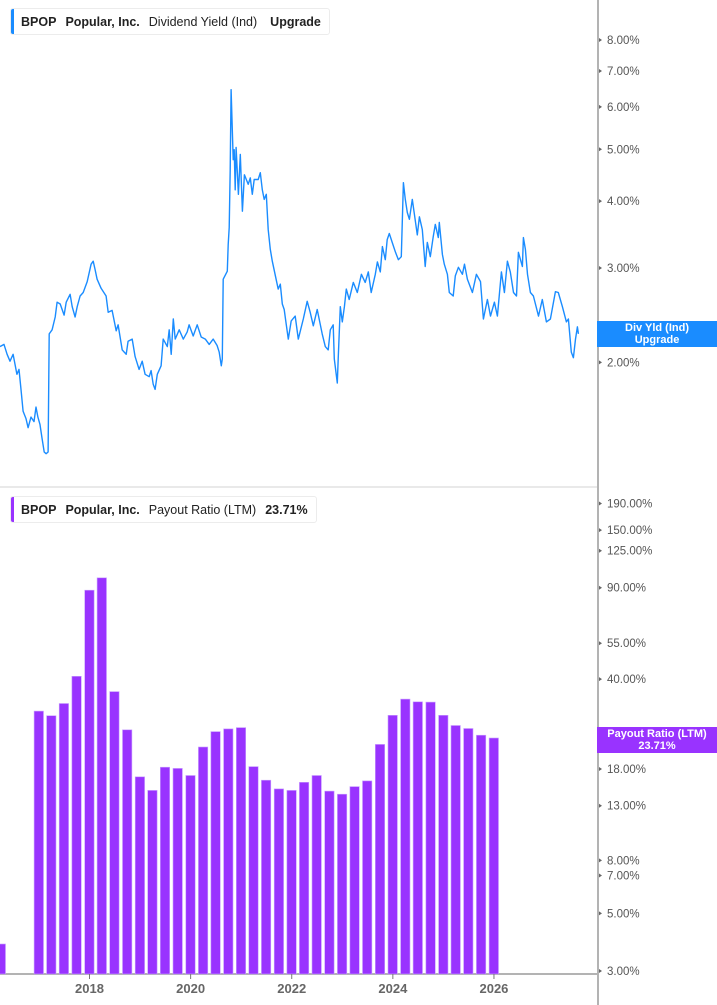 The image size is (717, 1005). Describe the element at coordinates (657, 328) in the screenshot. I see `badge-label: Div Yld (Ind)` at that location.